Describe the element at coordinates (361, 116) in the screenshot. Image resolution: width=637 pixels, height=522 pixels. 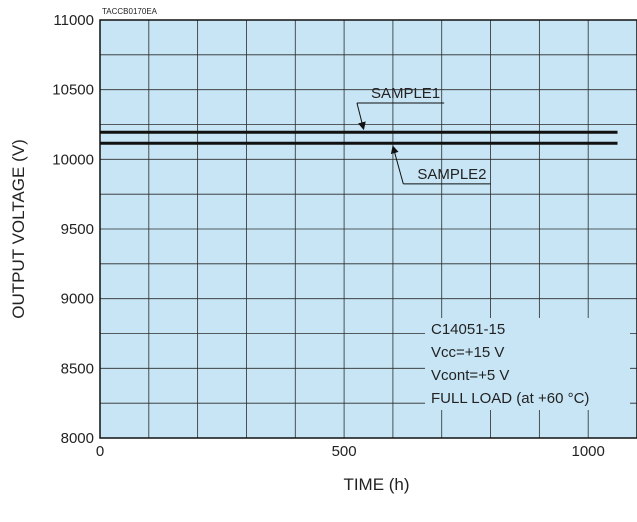
I see `series-arrow-sample1` at that location.